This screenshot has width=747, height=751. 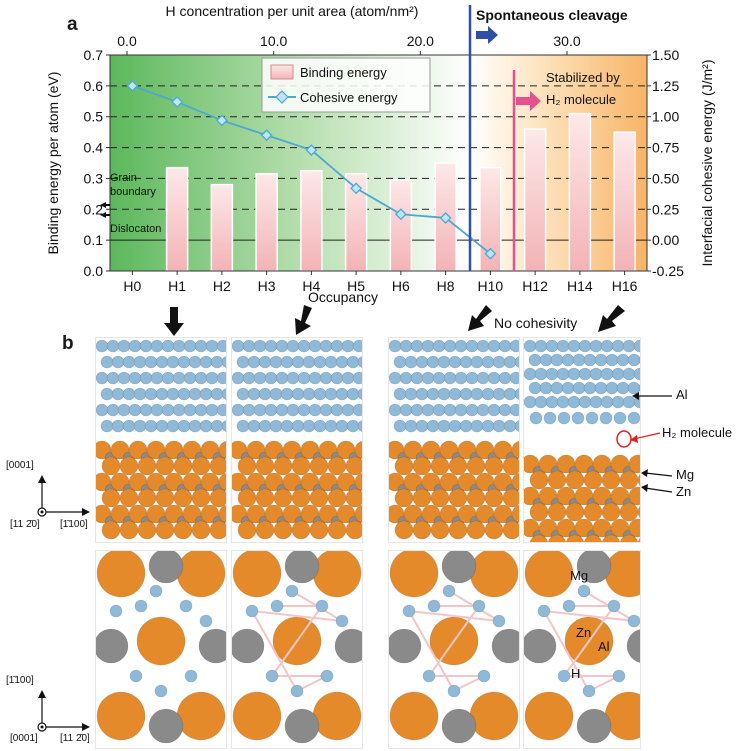 What do you see at coordinates (401, 286) in the screenshot?
I see `bottom-tick-label: H6` at bounding box center [401, 286].